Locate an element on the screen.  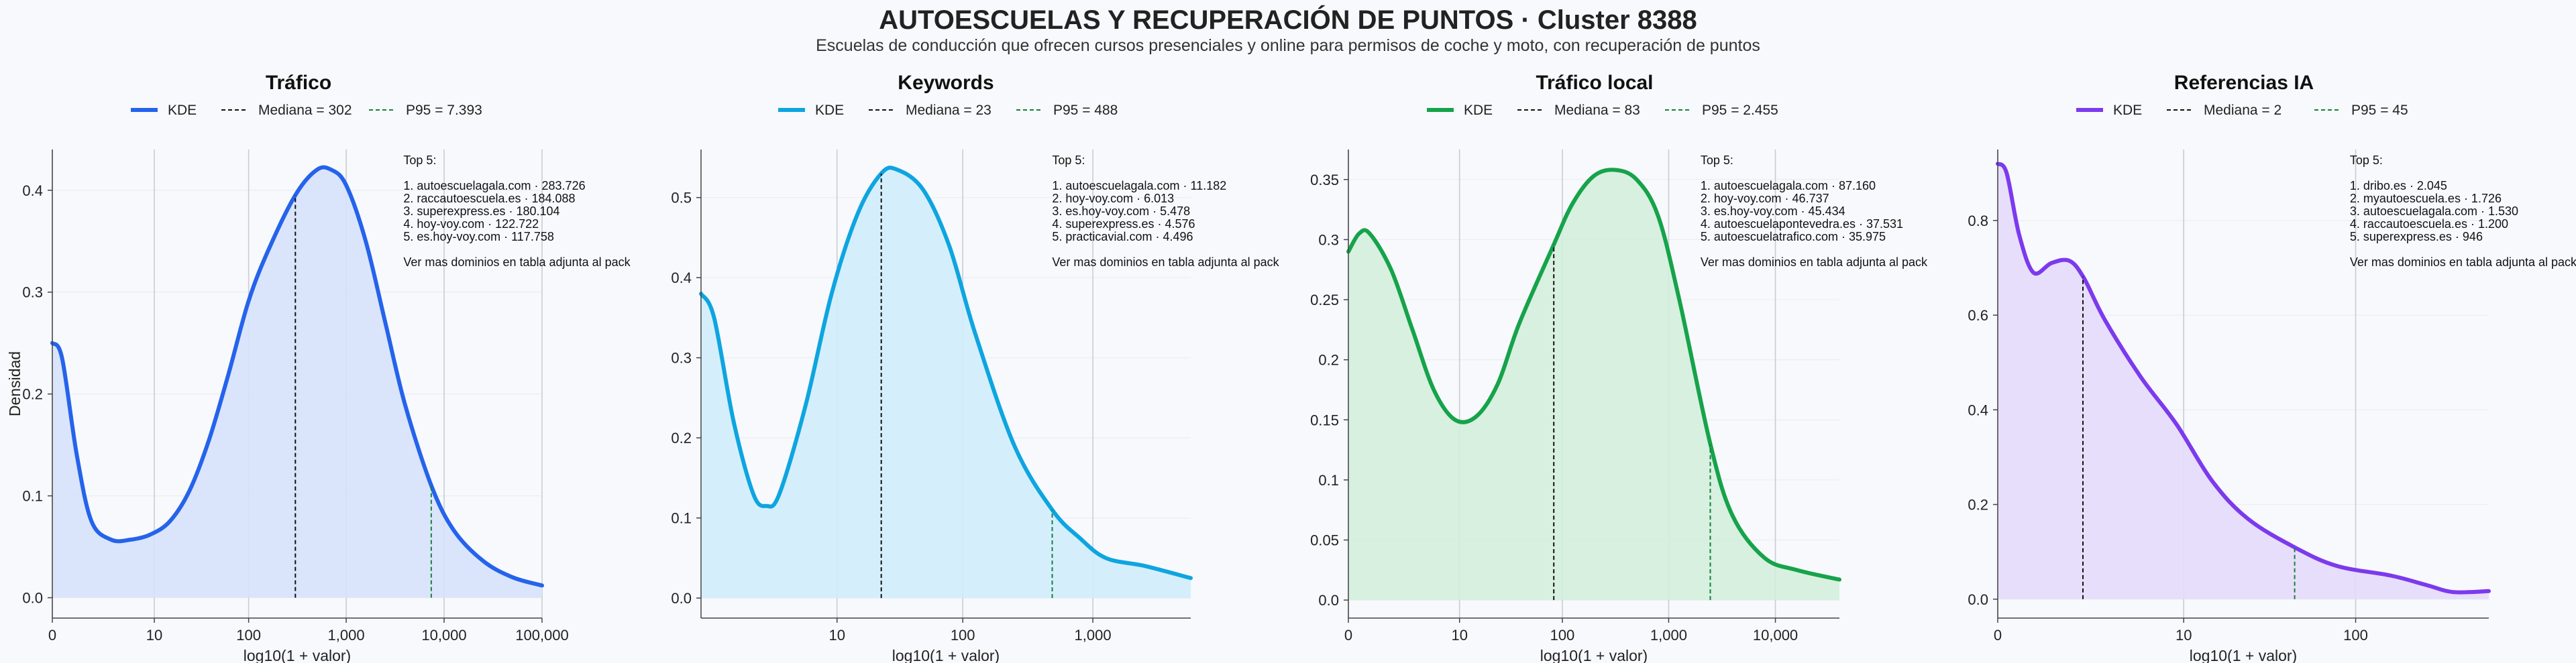
top5-item: 1. autoescuelagala.com · 11.182 is located at coordinates (1139, 185).